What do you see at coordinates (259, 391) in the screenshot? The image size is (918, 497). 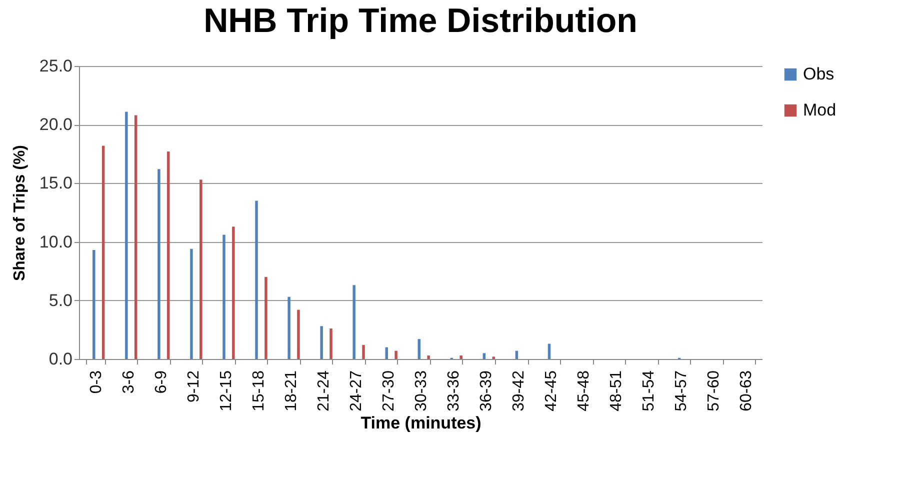 I see `x-tick-label: 15-18` at bounding box center [259, 391].